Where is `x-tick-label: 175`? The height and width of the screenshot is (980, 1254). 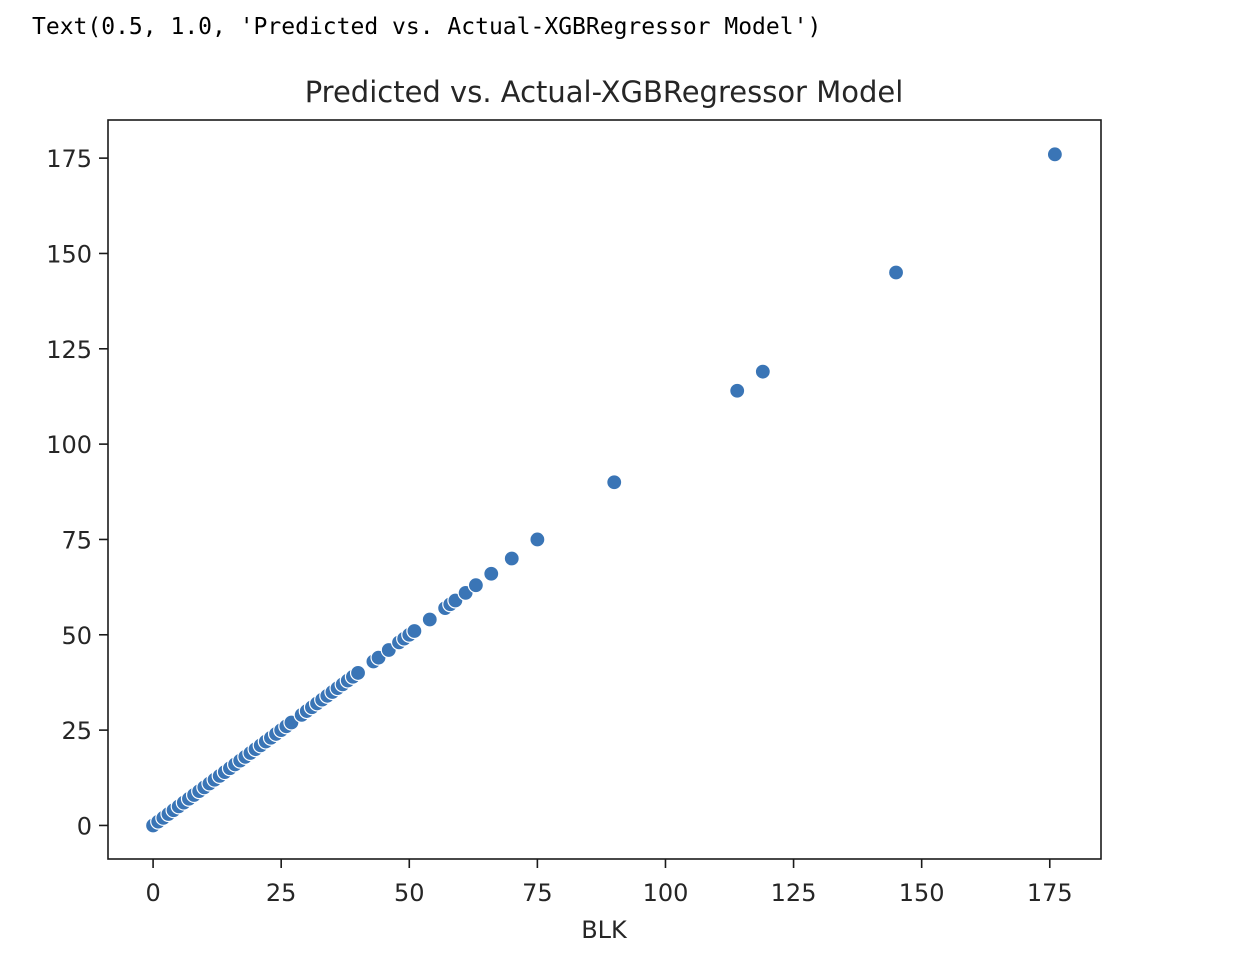 x-tick-label: 175 is located at coordinates (1050, 893).